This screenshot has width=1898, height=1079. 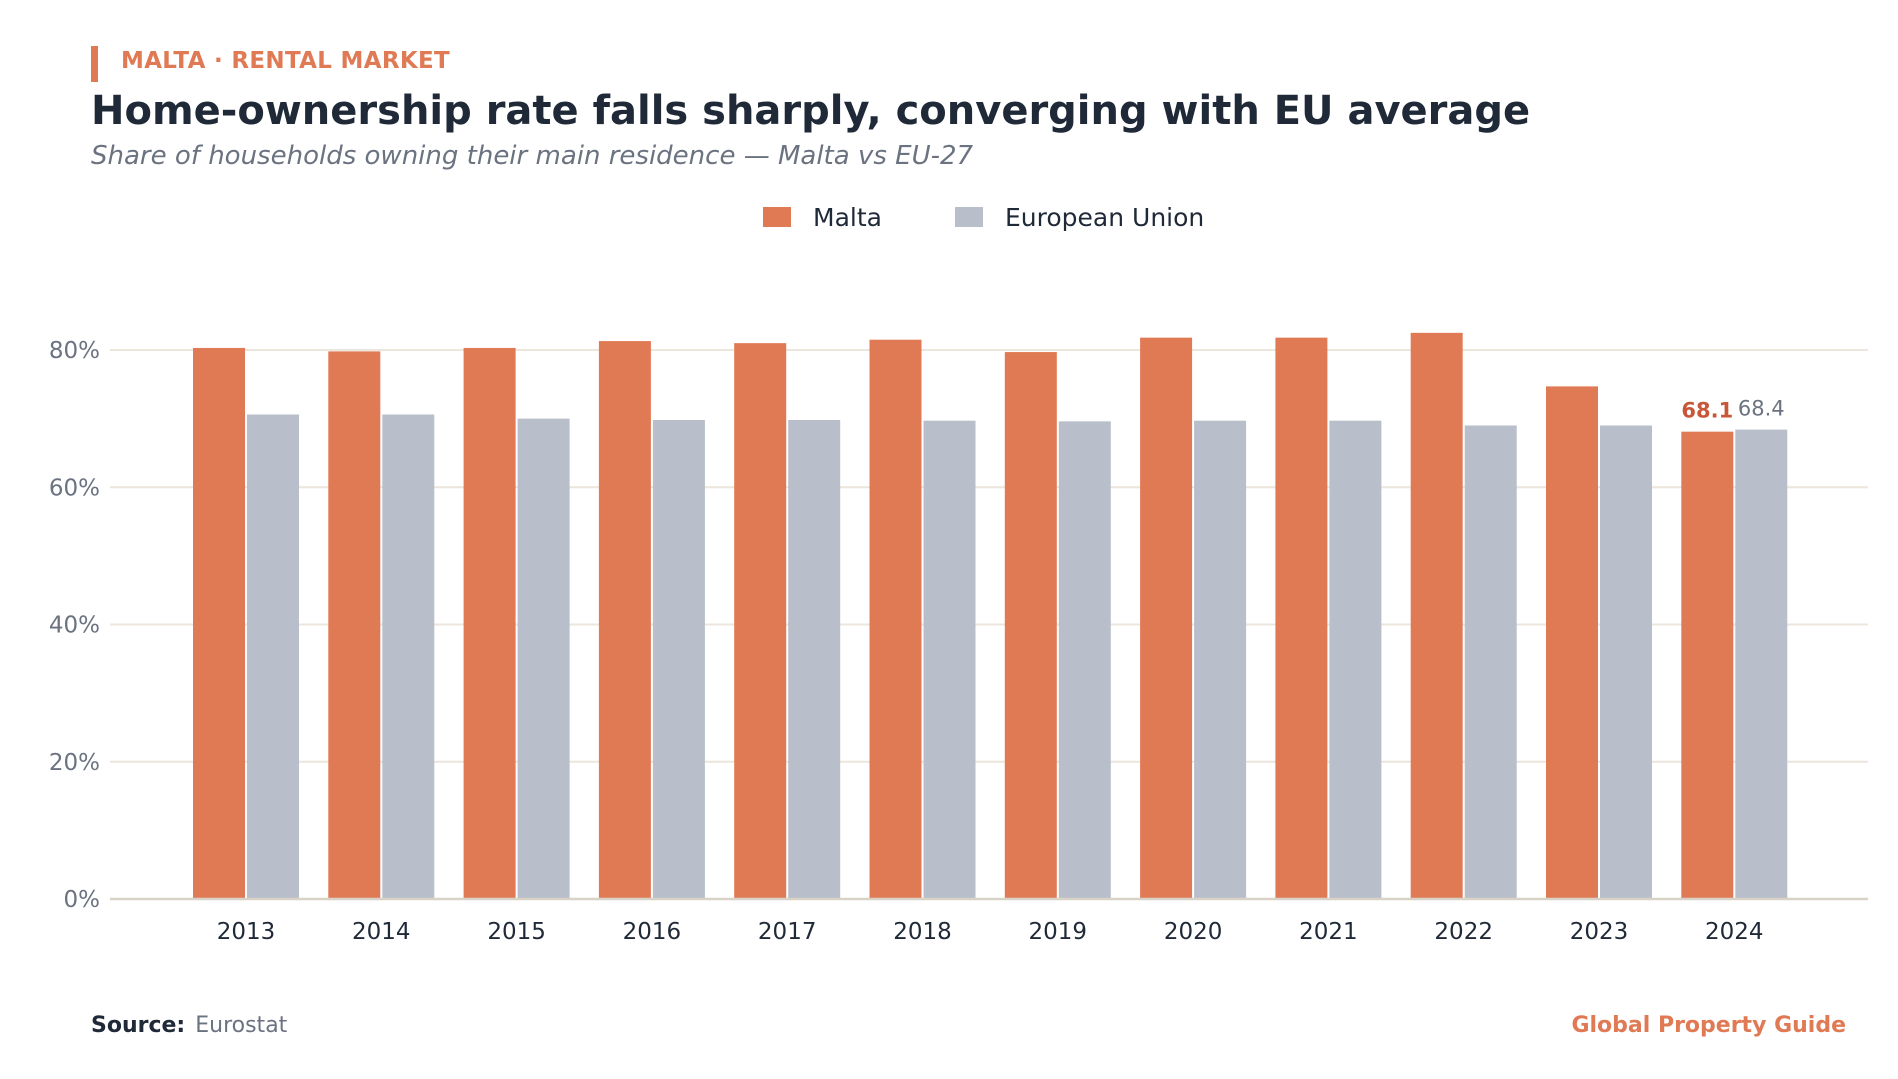 I want to click on source-text: Eurostat, so click(x=241, y=1025).